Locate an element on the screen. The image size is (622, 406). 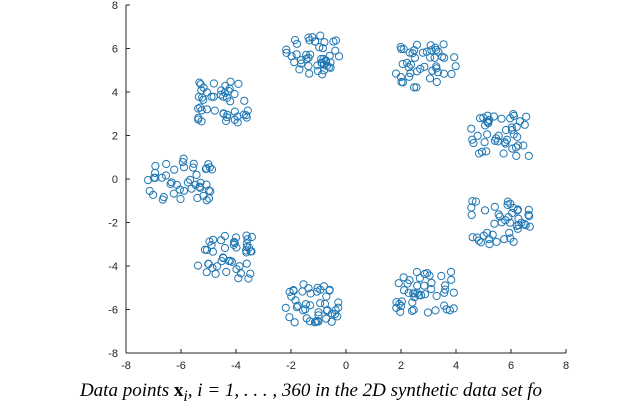
x-tick-label: -2 is located at coordinates (291, 366).